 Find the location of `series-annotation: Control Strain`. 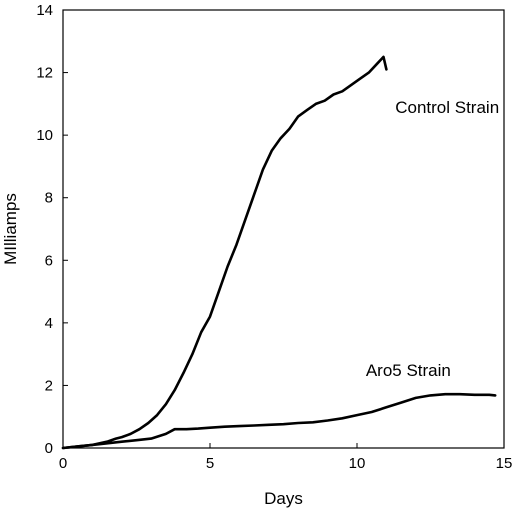

series-annotation: Control Strain is located at coordinates (447, 107).